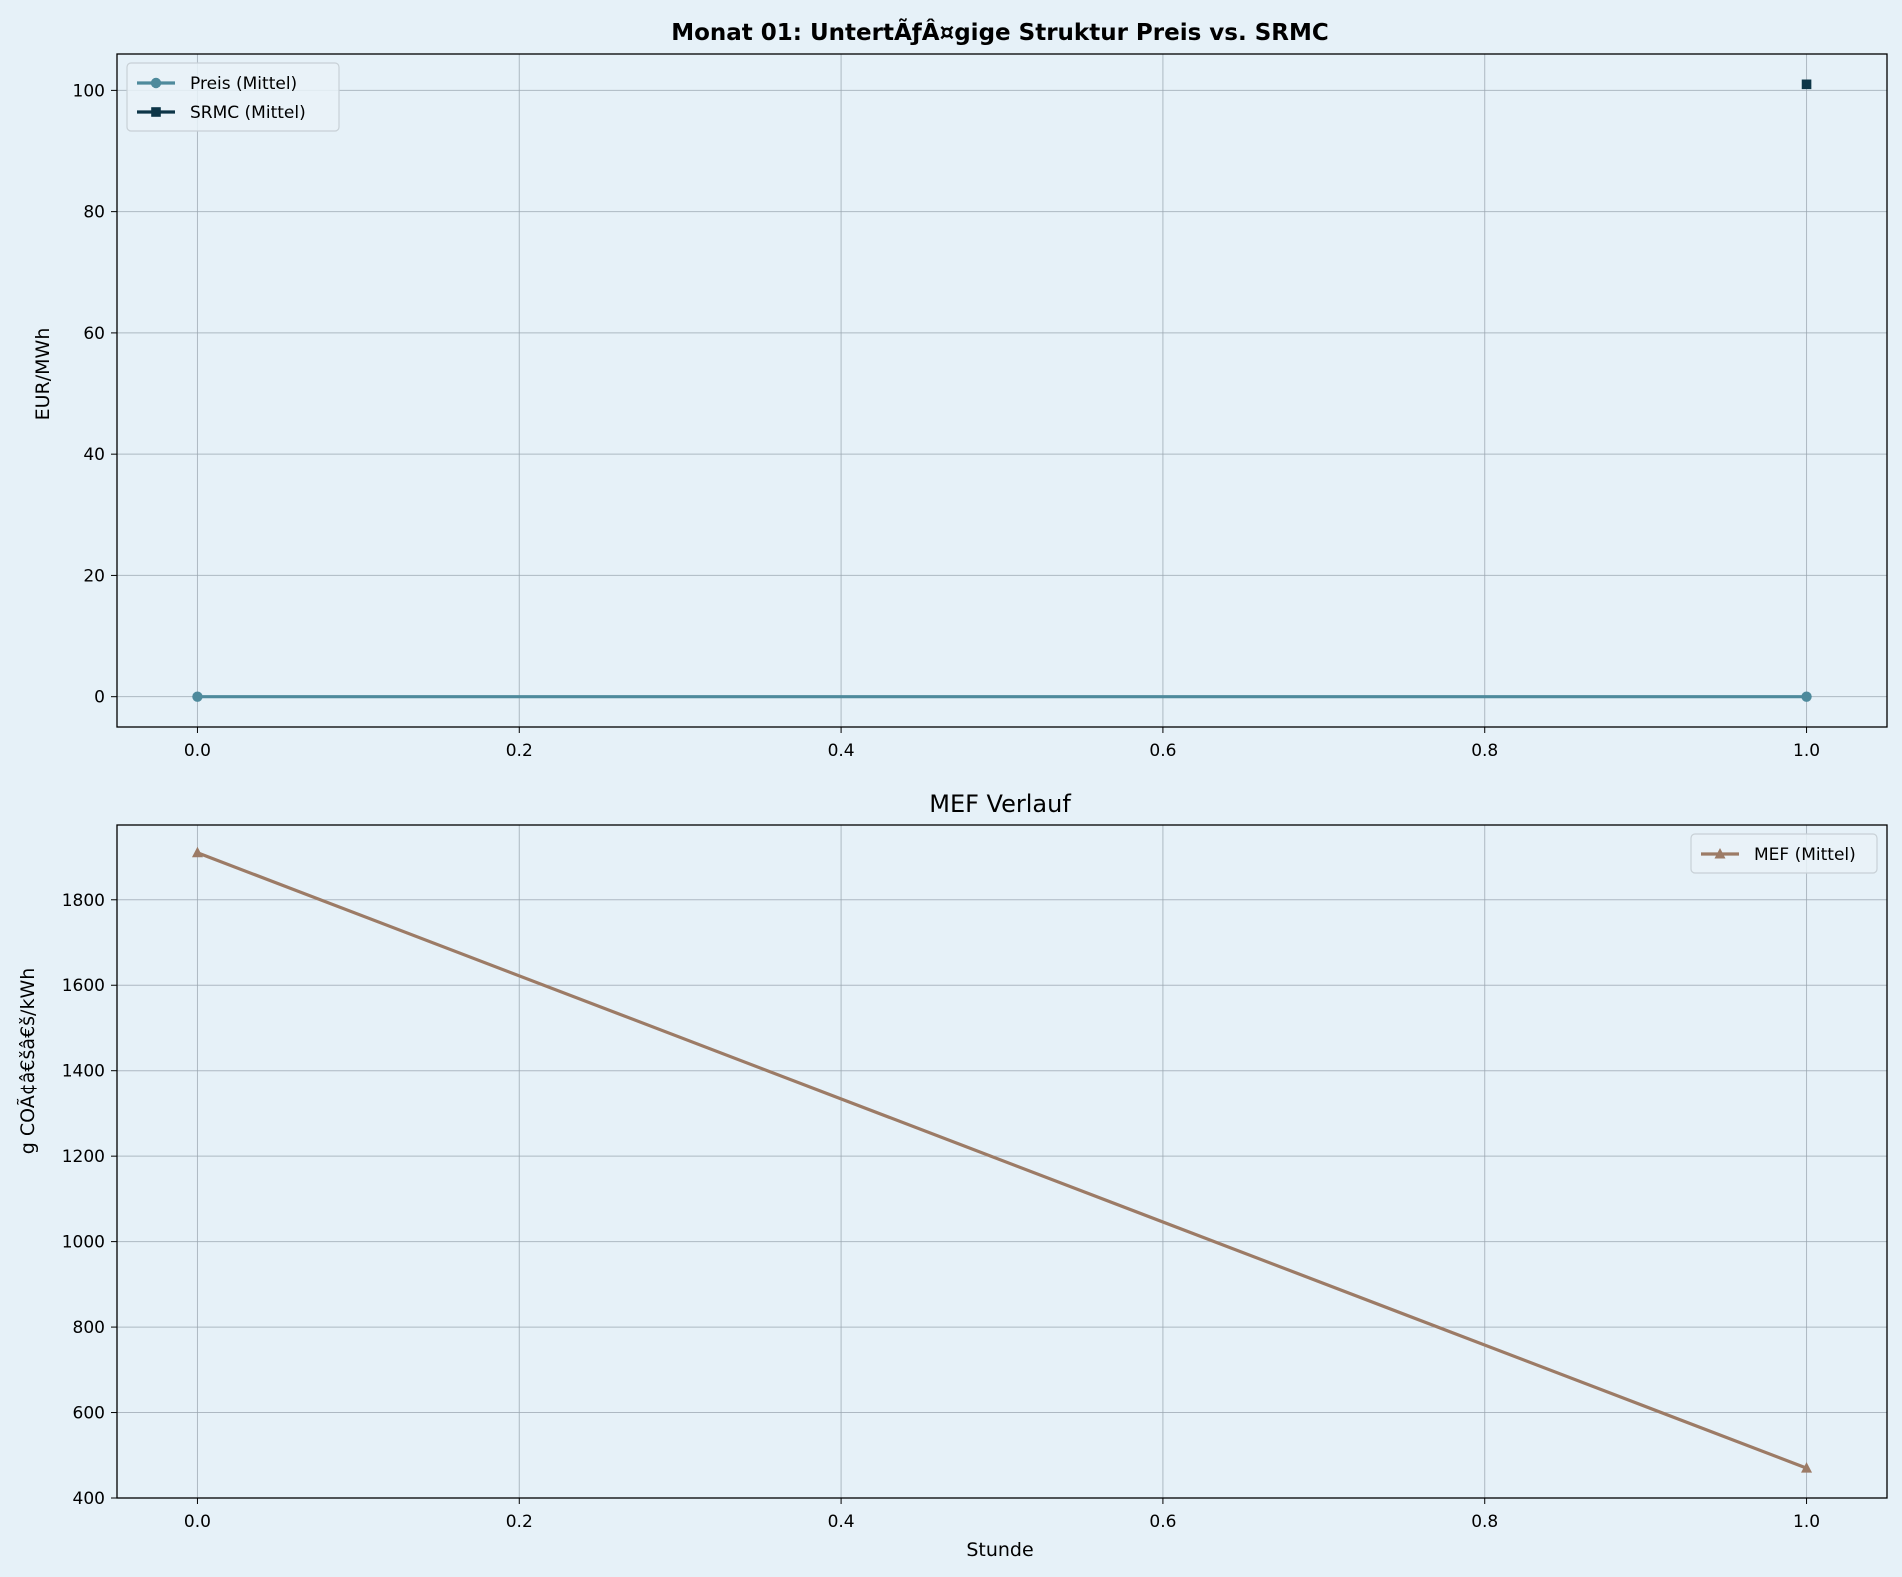  Describe the element at coordinates (94, 334) in the screenshot. I see `y-tick-label: 60` at that location.